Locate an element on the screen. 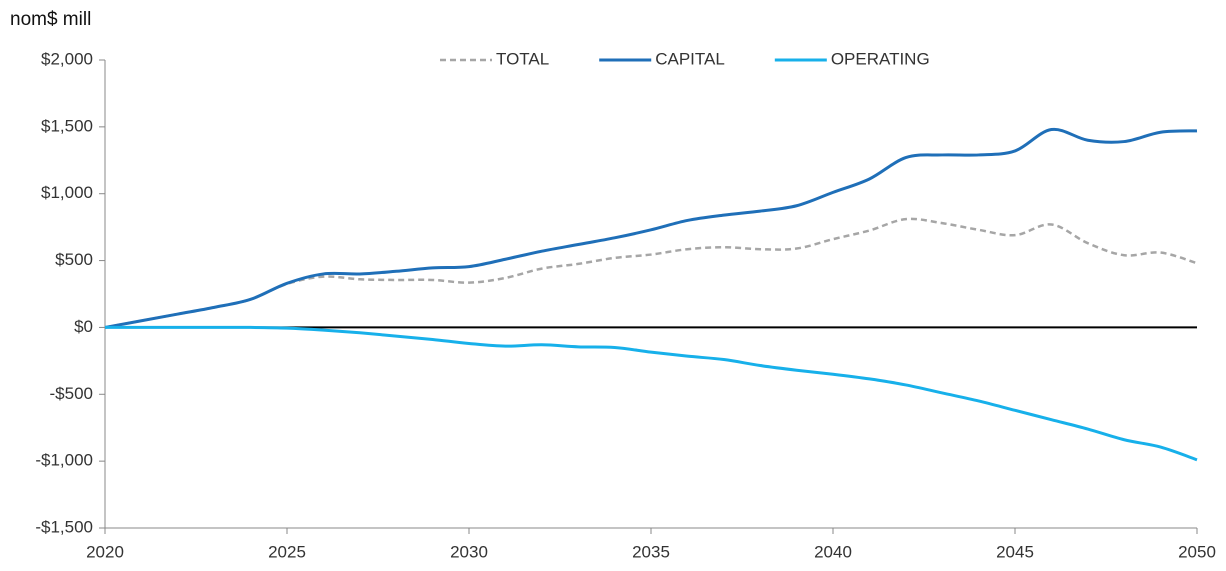  x-tick-label: 2030 is located at coordinates (469, 551).